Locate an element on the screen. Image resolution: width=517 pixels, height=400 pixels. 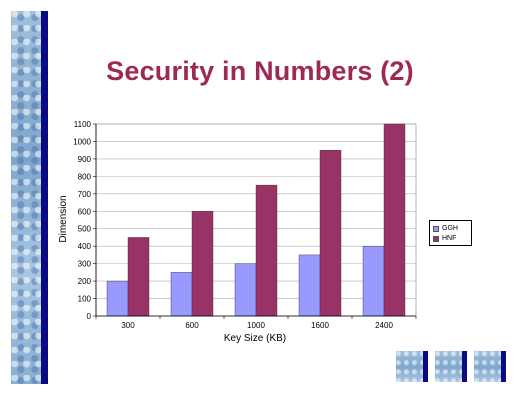
legend-swatch-ggh is located at coordinates (436, 228).